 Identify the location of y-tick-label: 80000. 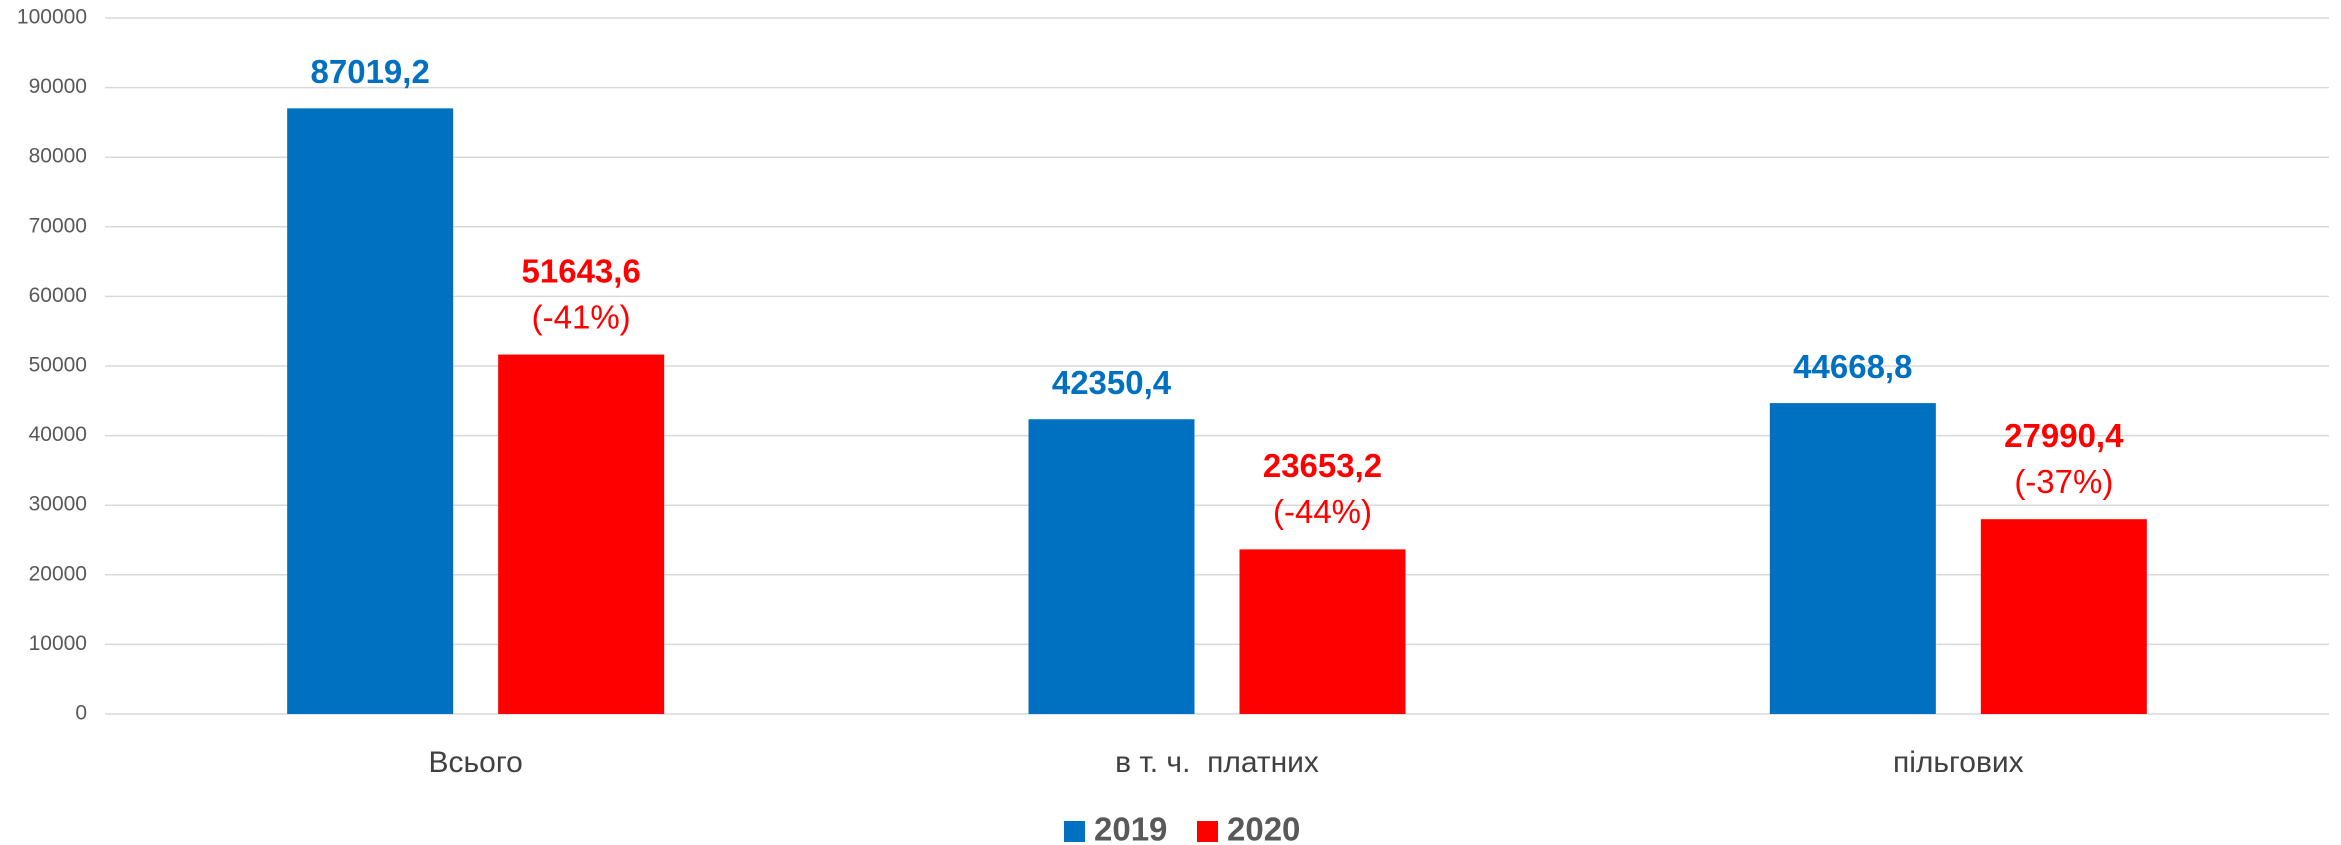
(58, 156).